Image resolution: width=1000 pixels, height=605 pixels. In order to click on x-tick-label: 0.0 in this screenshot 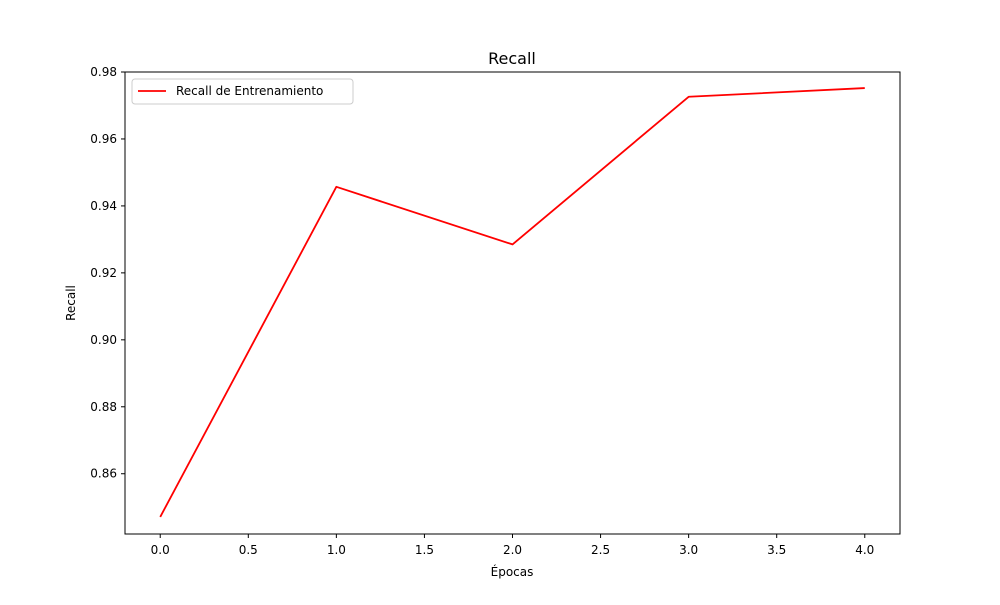, I will do `click(160, 550)`.